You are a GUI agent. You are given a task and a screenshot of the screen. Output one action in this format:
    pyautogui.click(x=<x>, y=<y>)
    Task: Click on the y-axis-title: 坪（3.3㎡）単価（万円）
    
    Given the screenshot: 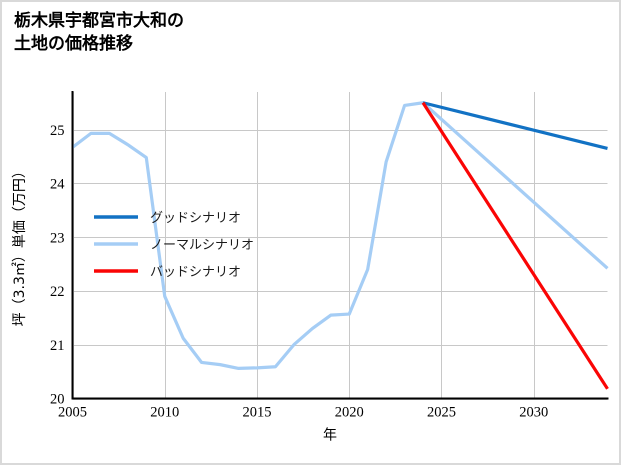 What is the action you would take?
    pyautogui.click(x=20, y=245)
    